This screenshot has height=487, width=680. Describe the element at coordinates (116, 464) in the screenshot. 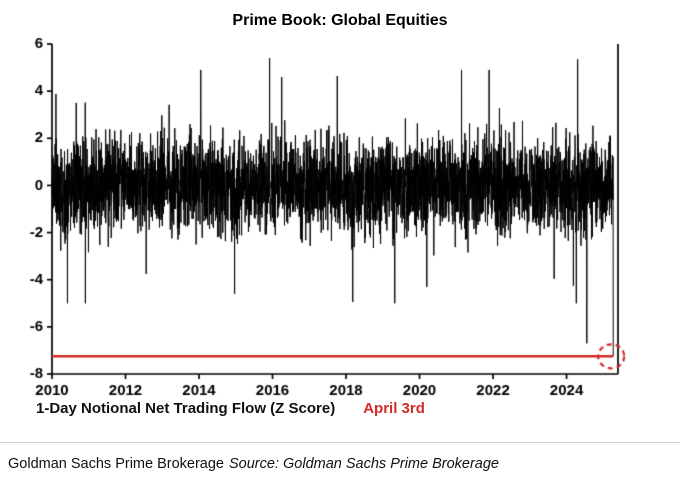

I see `footer-attribution: Goldman Sachs Prime Brokerage` at that location.